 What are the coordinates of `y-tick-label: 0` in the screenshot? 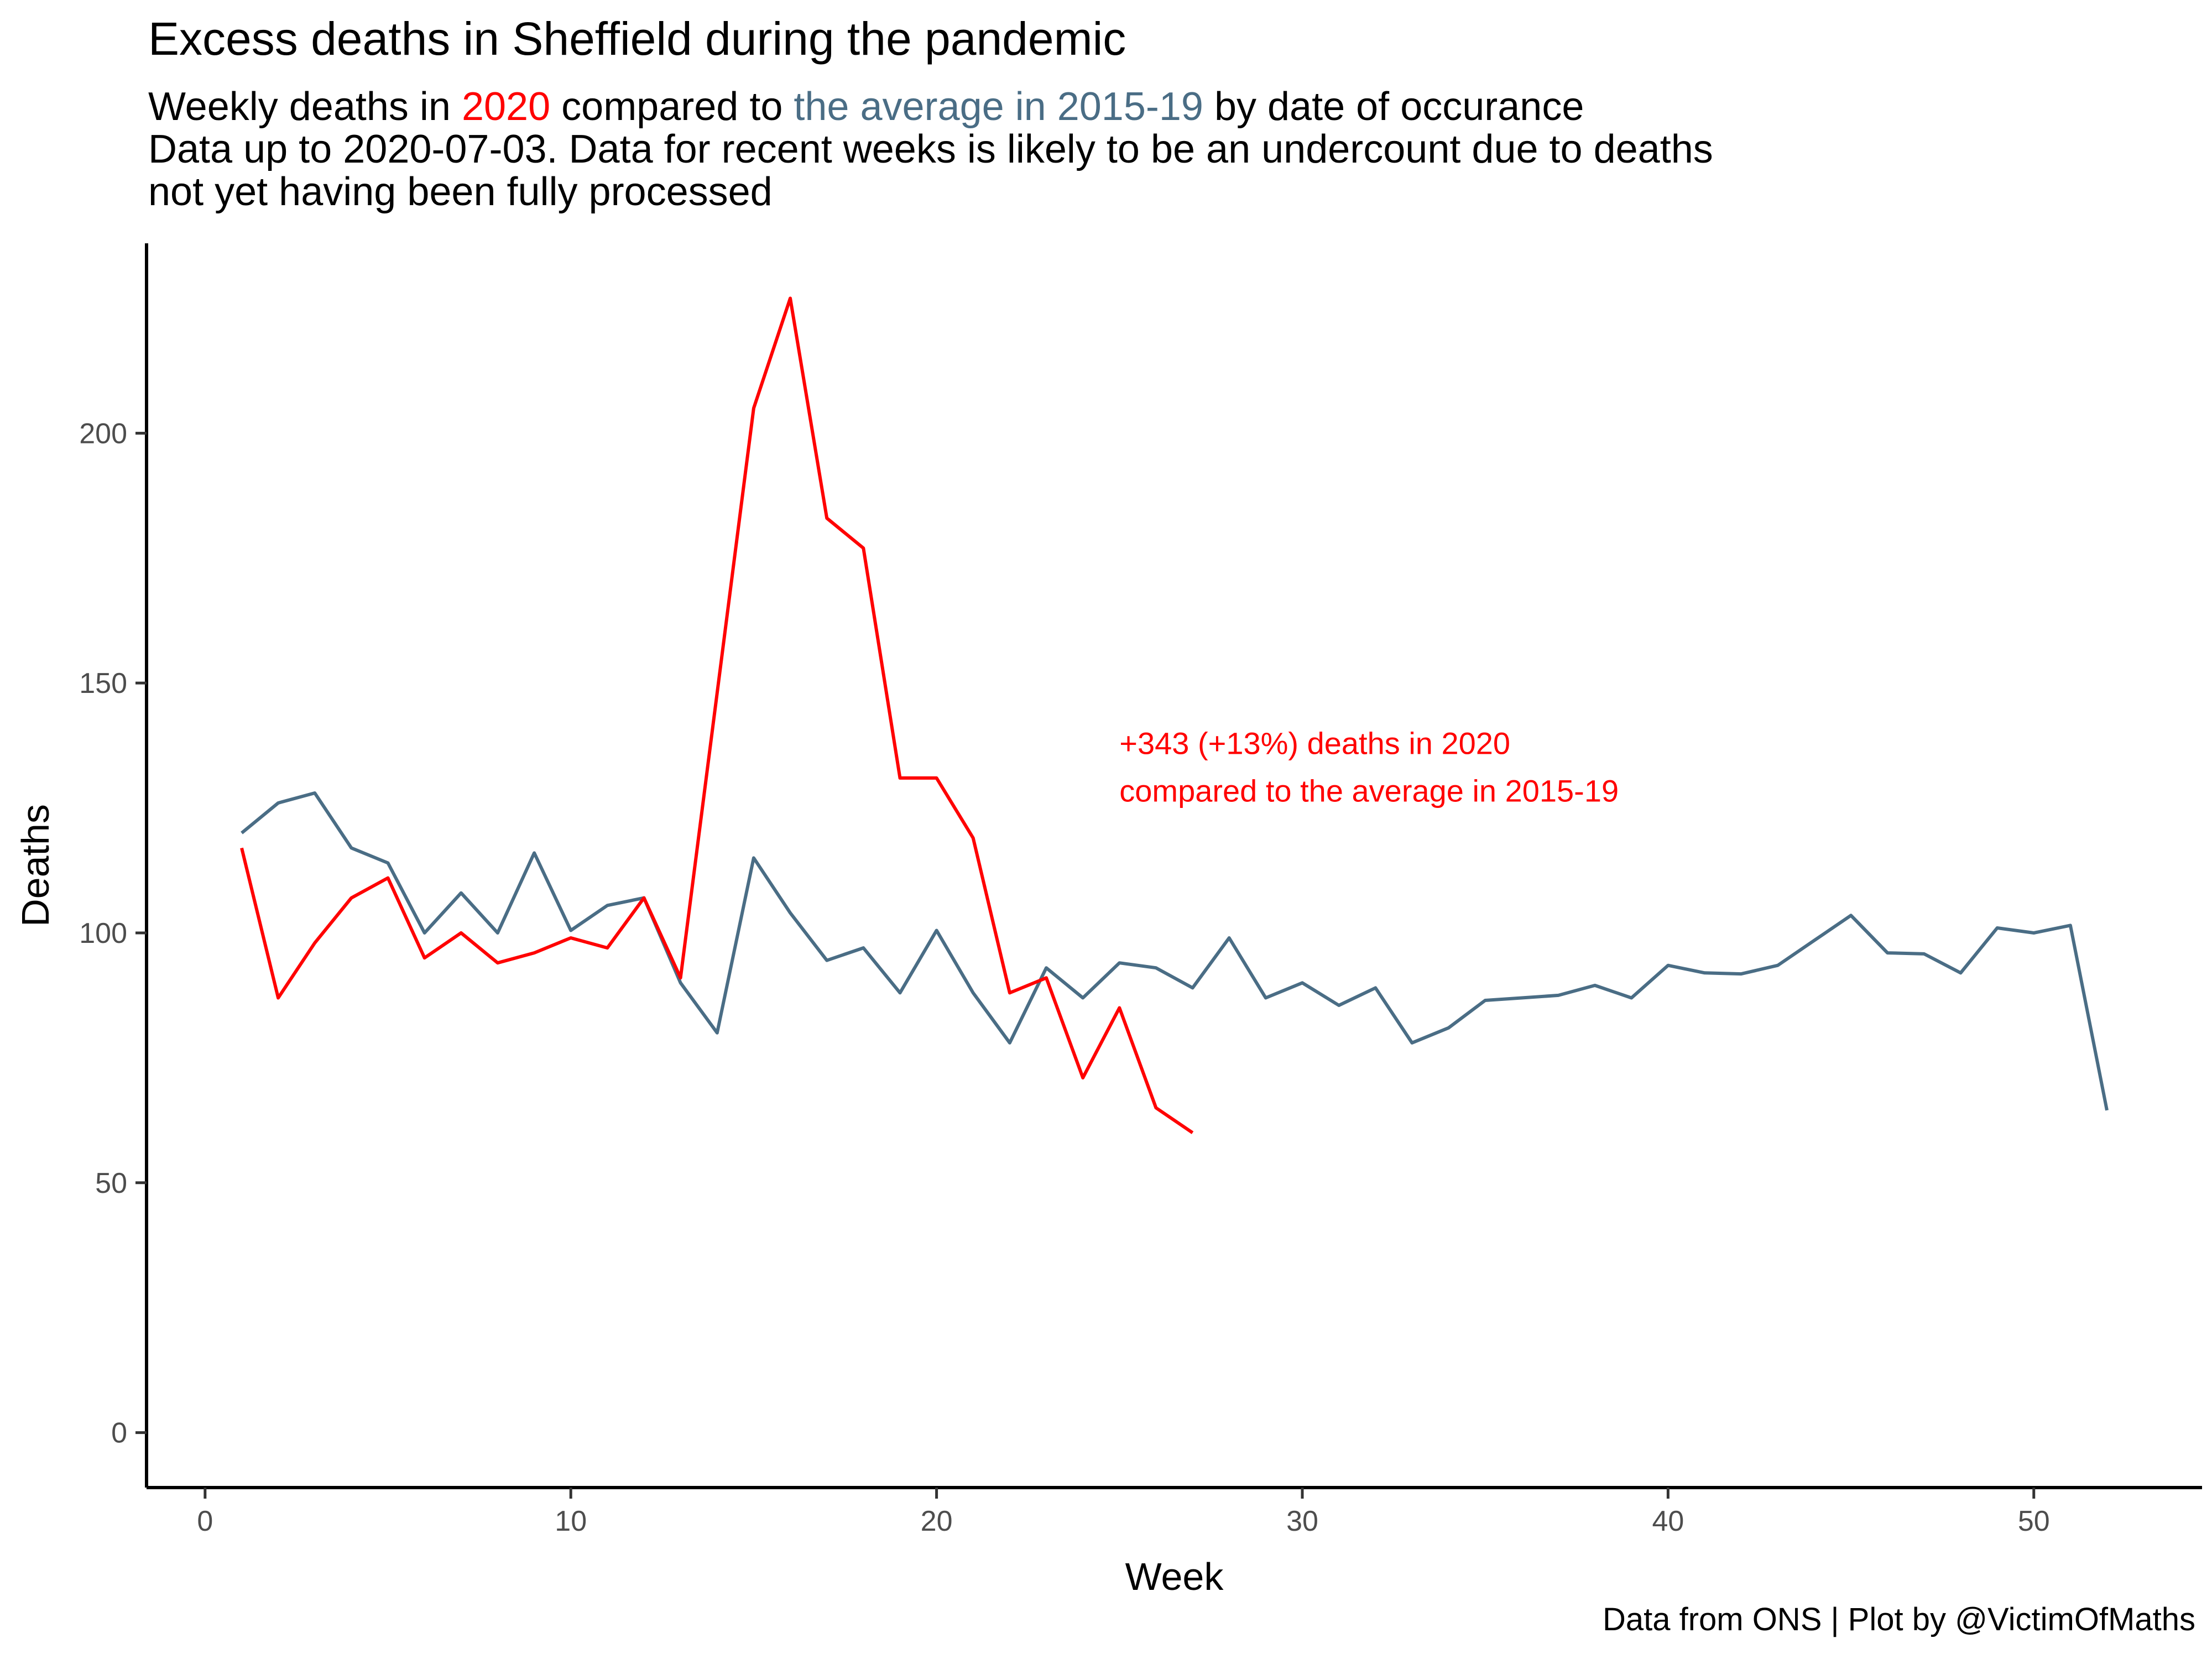 It's located at (119, 1433).